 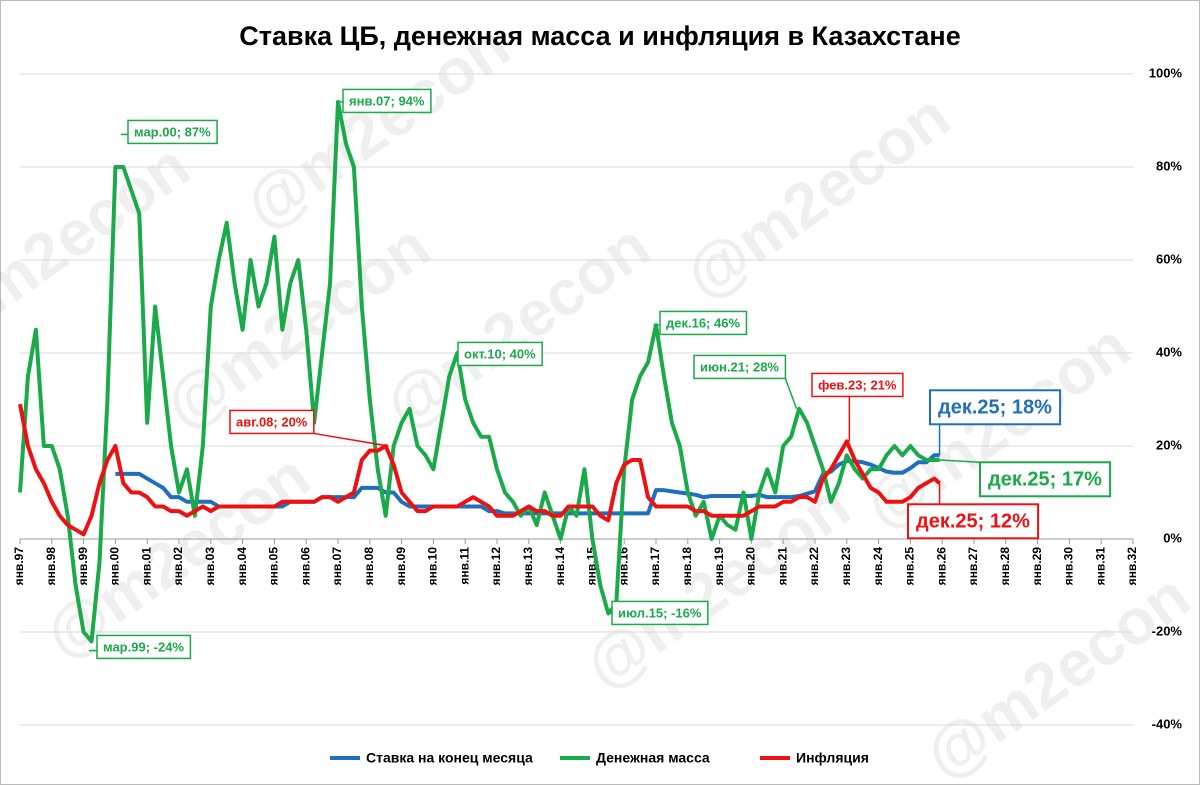 What do you see at coordinates (449, 758) in the screenshot?
I see `legend-label: Ставка на конец месяца` at bounding box center [449, 758].